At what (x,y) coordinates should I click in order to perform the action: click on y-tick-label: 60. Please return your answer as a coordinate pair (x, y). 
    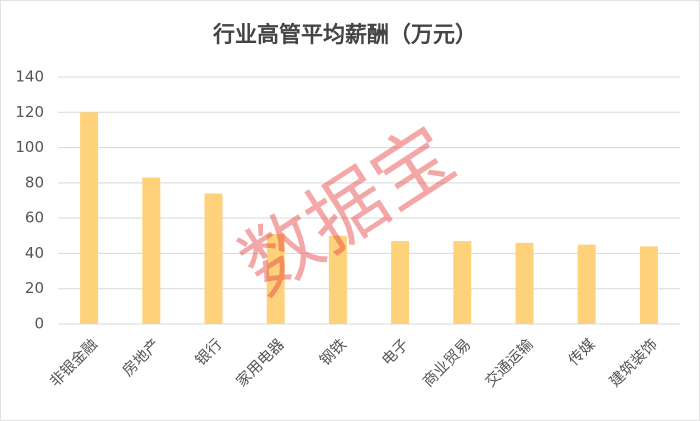
    Looking at the image, I should click on (34, 218).